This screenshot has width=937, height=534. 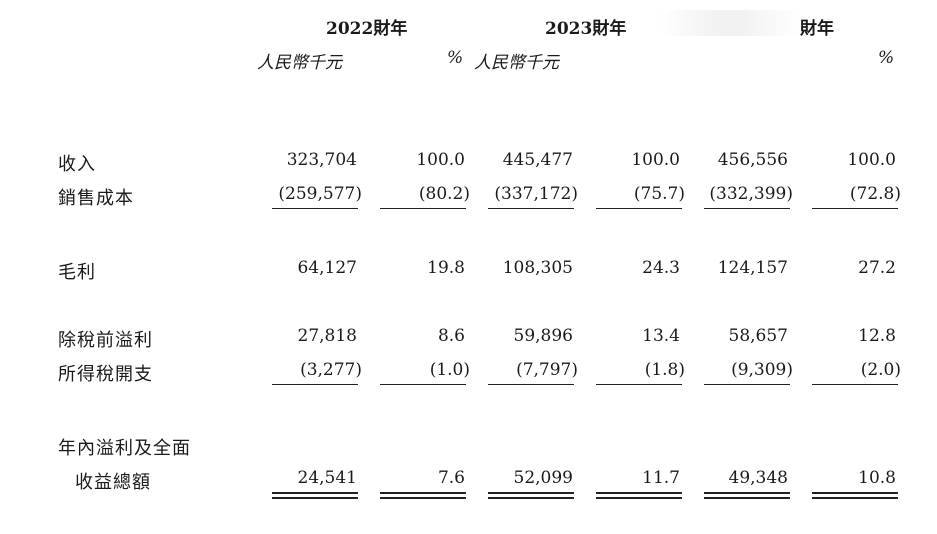 What do you see at coordinates (327, 268) in the screenshot?
I see `gross-profit-2022-amount: 64,127` at bounding box center [327, 268].